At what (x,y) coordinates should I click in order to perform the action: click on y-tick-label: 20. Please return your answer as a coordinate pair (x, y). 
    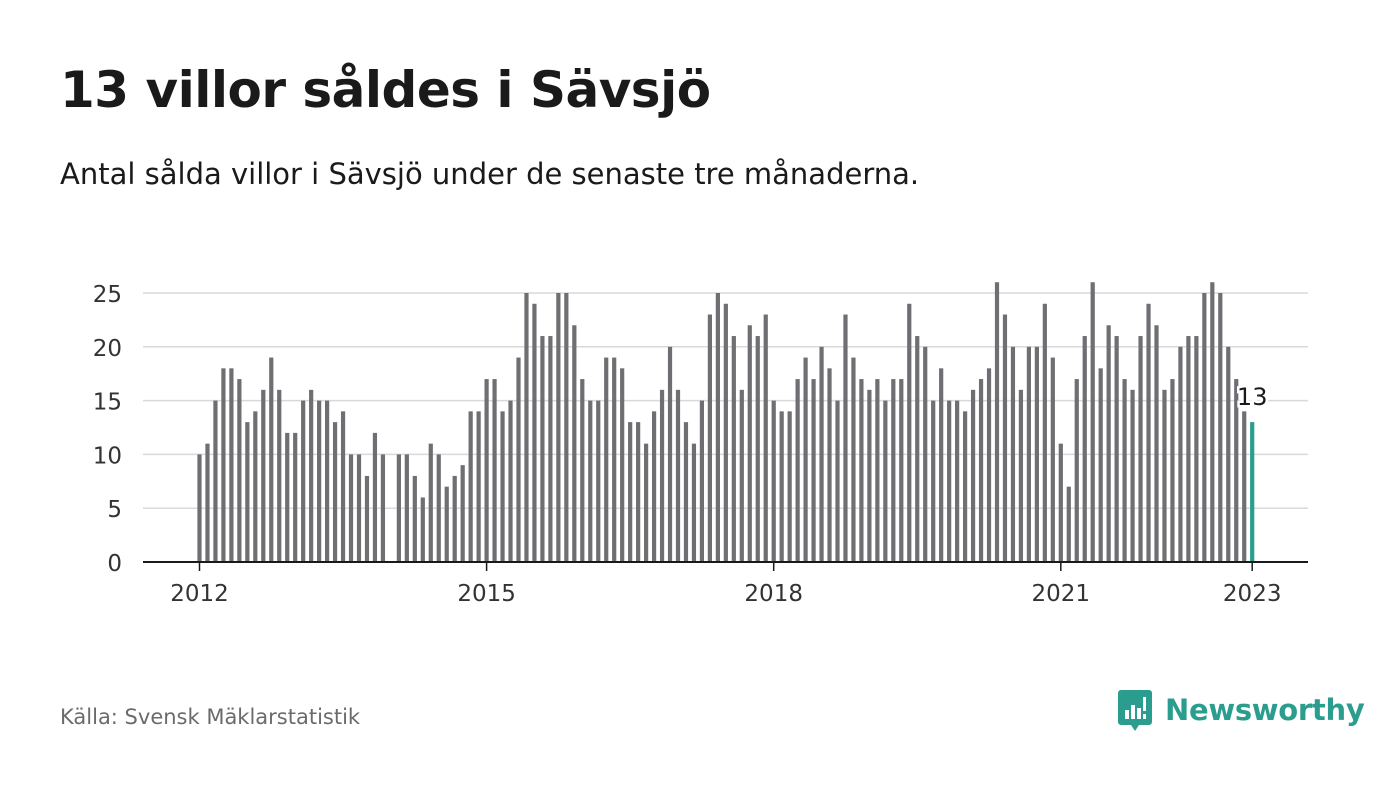
    Looking at the image, I should click on (107, 349).